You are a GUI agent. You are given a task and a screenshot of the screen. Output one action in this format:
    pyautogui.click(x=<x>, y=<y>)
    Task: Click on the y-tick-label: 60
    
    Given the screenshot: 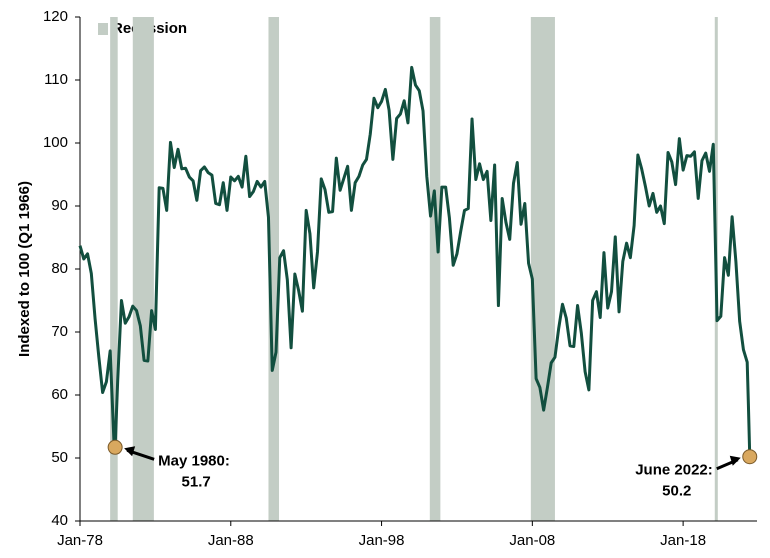 What is the action you would take?
    pyautogui.click(x=59, y=394)
    